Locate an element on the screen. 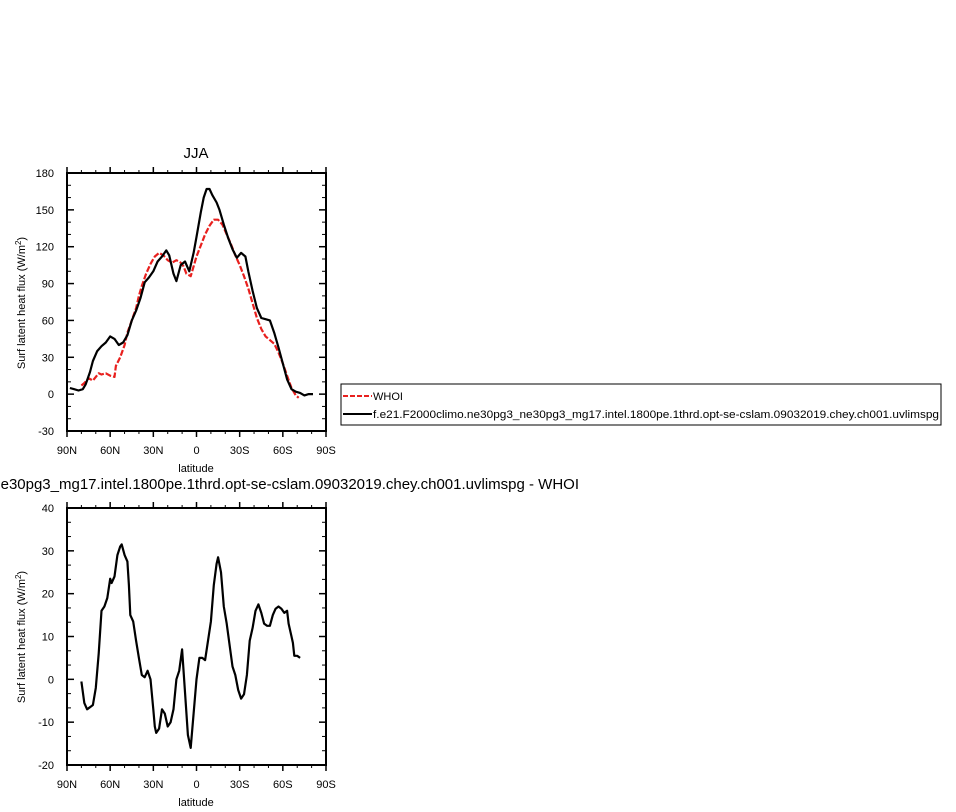 The image size is (956, 812). bottom-chart-x-tick-label: 90N is located at coordinates (67, 785).